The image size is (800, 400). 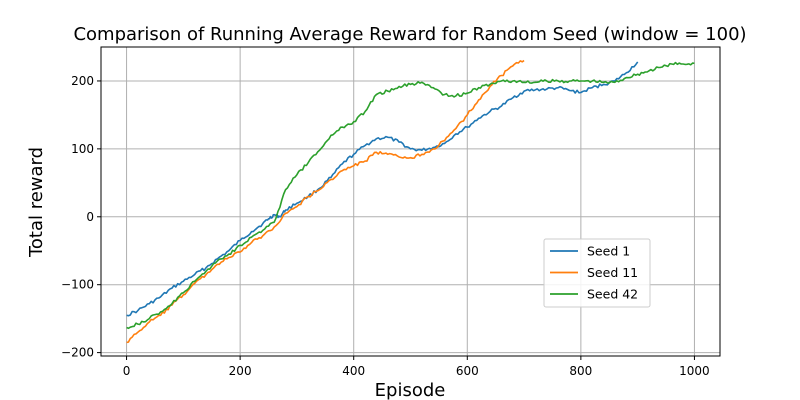 What do you see at coordinates (82, 81) in the screenshot?
I see `y-tick-label: 200` at bounding box center [82, 81].